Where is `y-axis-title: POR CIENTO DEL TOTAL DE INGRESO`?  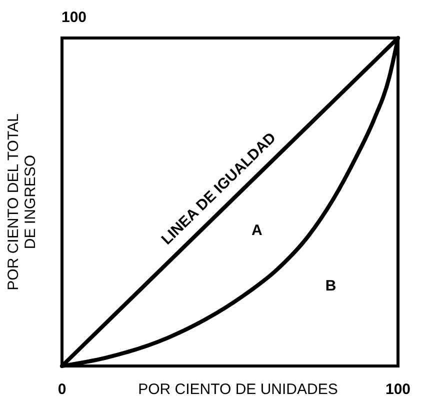 y-axis-title: POR CIENTO DEL TOTAL DE INGRESO is located at coordinates (22, 202).